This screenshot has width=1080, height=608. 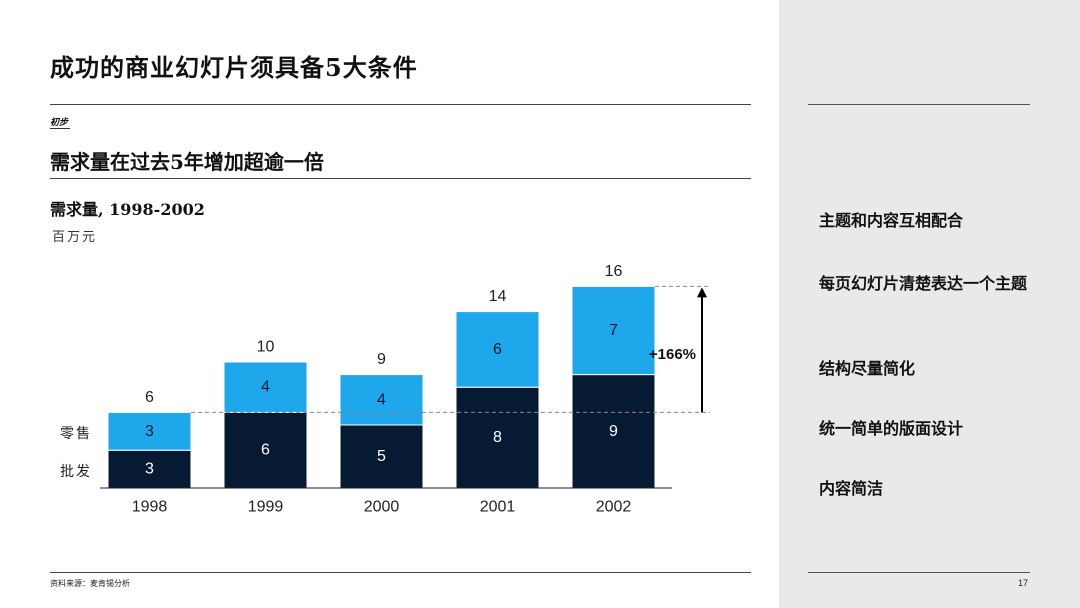 What do you see at coordinates (187, 162) in the screenshot?
I see `slide-subtitle: 需求量在过去5年增加超逾一倍` at bounding box center [187, 162].